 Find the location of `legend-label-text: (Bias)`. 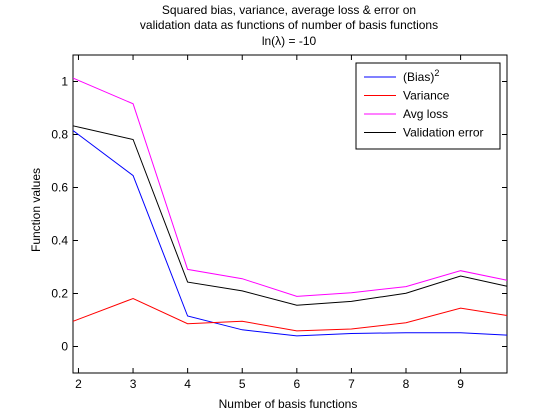

legend-label-text: (Bias) is located at coordinates (418, 77).